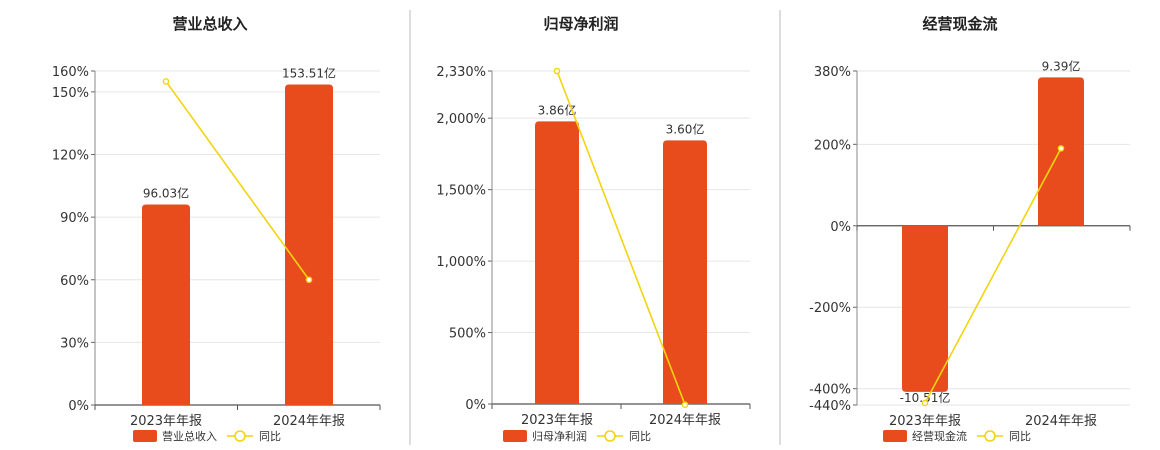 Image resolution: width=1160 pixels, height=450 pixels. I want to click on chart1-bar-label-1: 96.03亿, so click(166, 193).